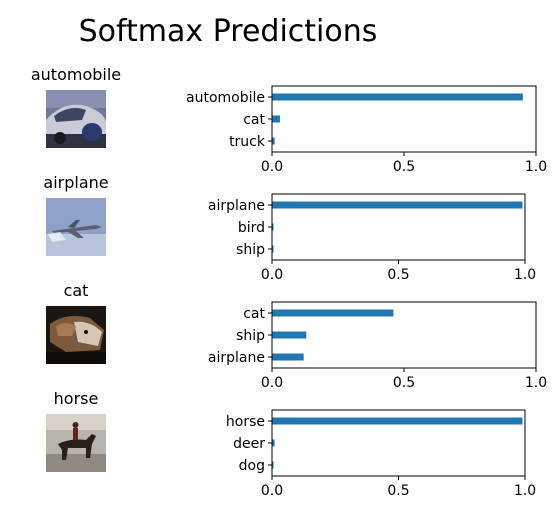 The image size is (553, 512). Describe the element at coordinates (276, 119) in the screenshot. I see `bar-1-cat` at that location.